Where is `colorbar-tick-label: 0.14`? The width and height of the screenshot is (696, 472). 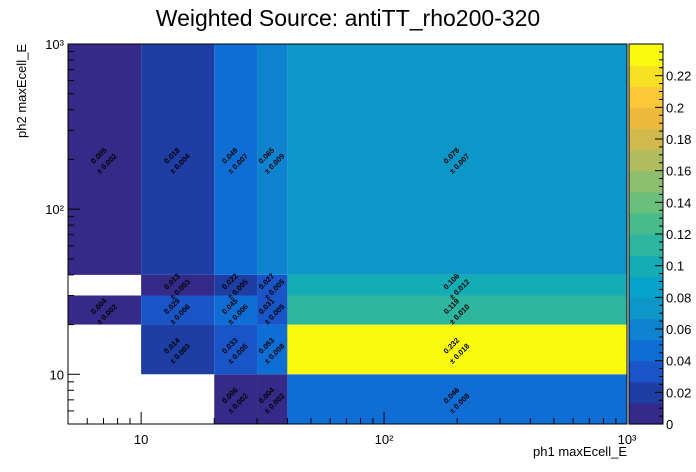 colorbar-tick-label: 0.14 is located at coordinates (678, 202).